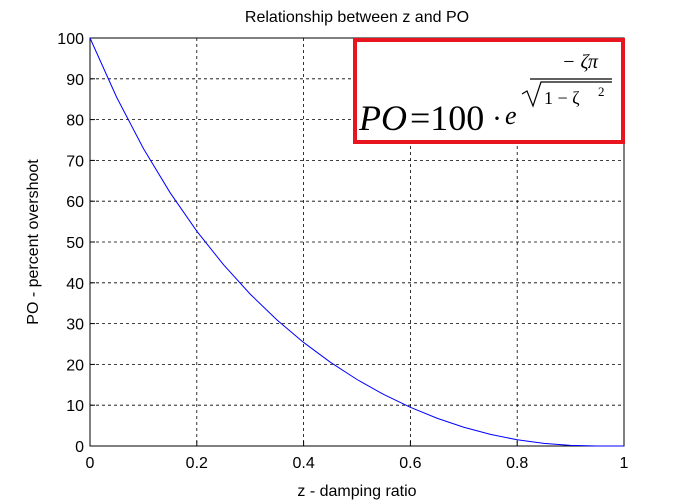 The width and height of the screenshot is (691, 502). Describe the element at coordinates (410, 463) in the screenshot. I see `x-tick-label: 0.6` at that location.